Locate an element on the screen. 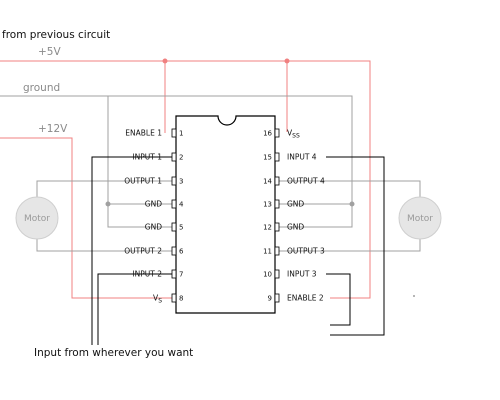 This screenshot has width=500, height=400. right-pin-number: 13 is located at coordinates (267, 205).